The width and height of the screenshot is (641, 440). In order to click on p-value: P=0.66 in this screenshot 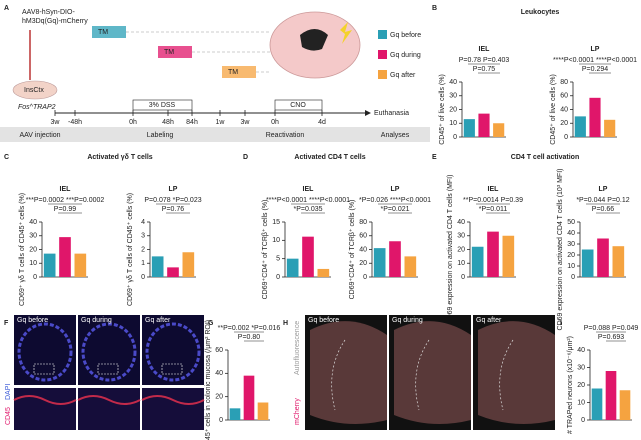, I will do `click(603, 209)`.